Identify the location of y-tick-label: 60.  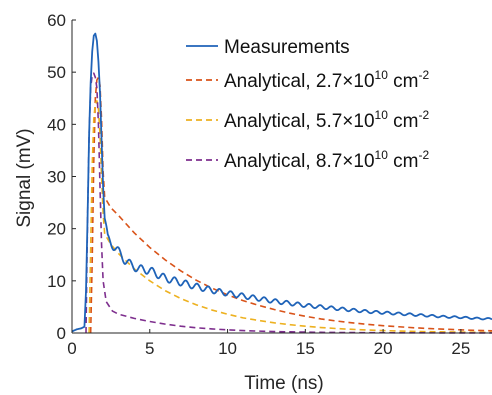
(56, 20).